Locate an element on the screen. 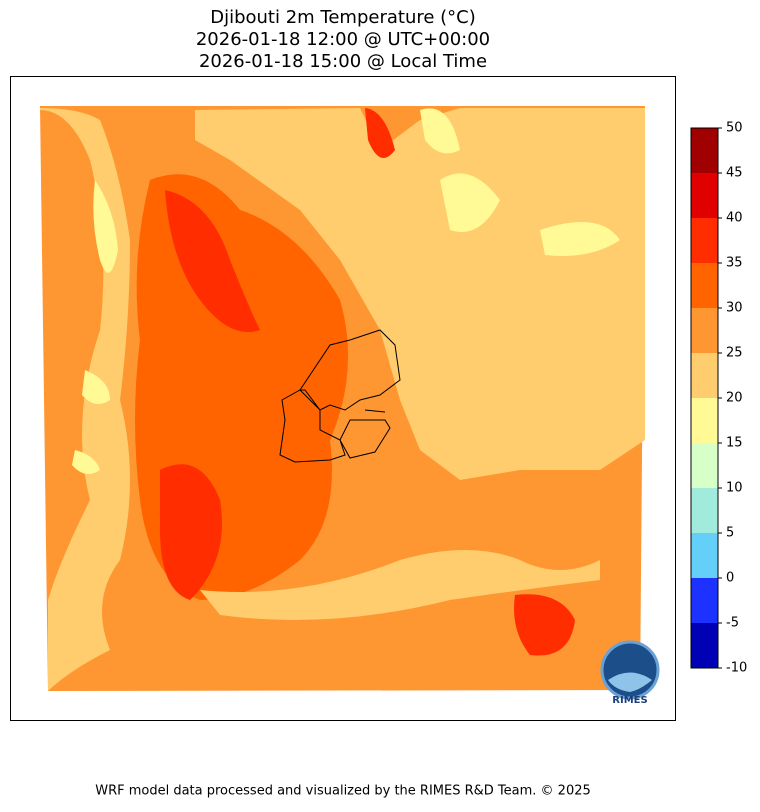 The width and height of the screenshot is (760, 812). colorbar-tick-label: 15 is located at coordinates (734, 443).